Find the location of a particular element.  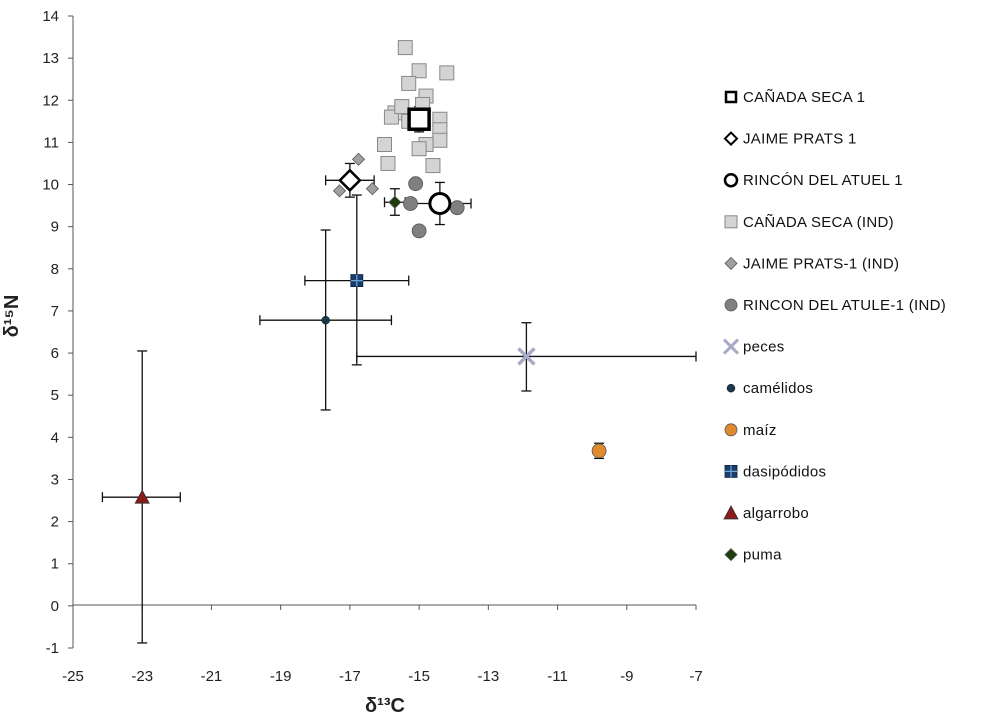

legend-item: peces is located at coordinates (754, 347).